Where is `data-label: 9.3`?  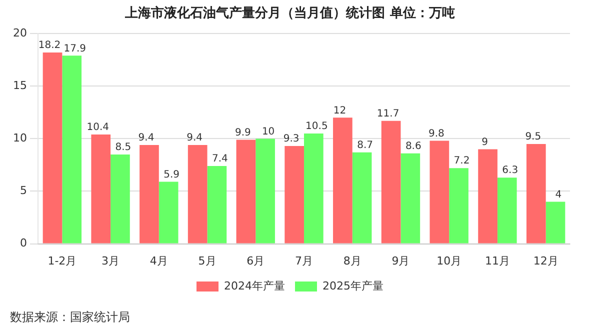
data-label: 9.3 is located at coordinates (291, 139).